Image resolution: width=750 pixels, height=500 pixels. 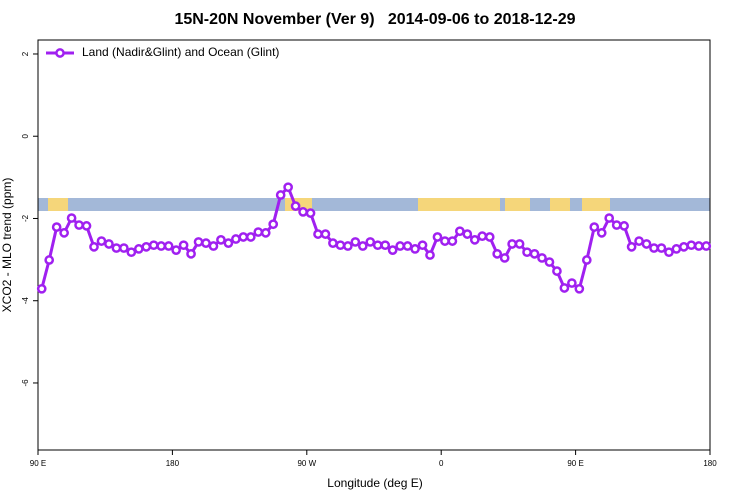 What do you see at coordinates (306, 463) in the screenshot?
I see `x-tick-label: 90 W` at bounding box center [306, 463].